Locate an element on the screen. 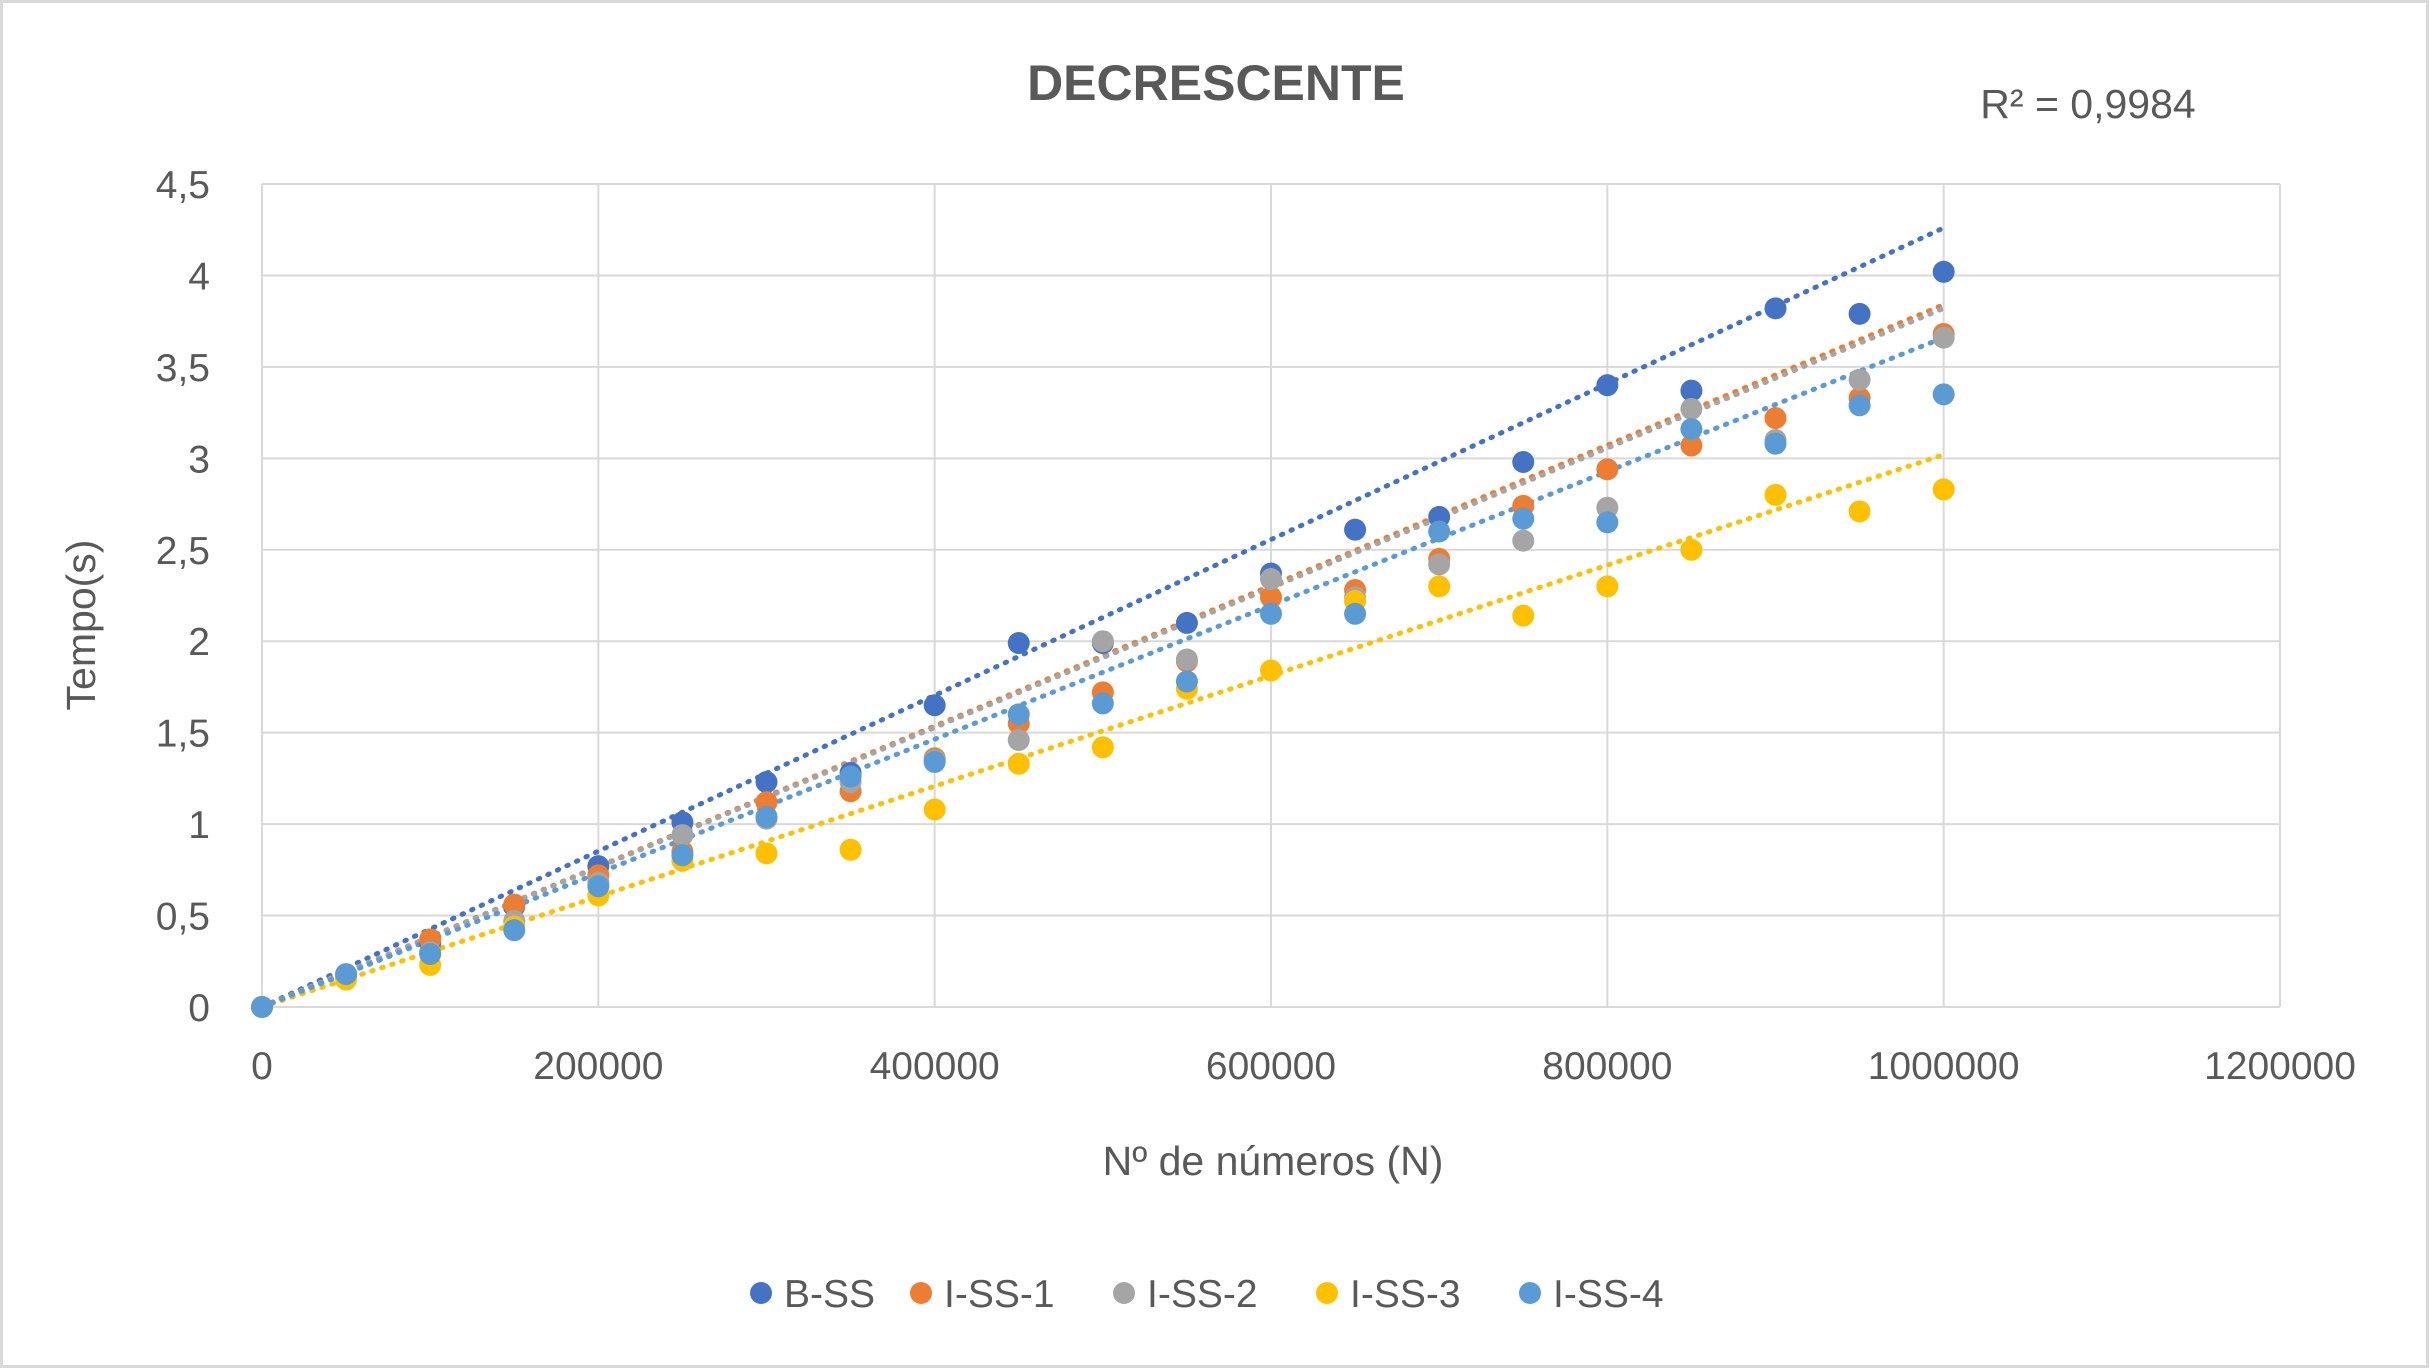 The height and width of the screenshot is (1371, 2429). legend-item-i-ss-3: I-SS-3 is located at coordinates (1388, 1294).